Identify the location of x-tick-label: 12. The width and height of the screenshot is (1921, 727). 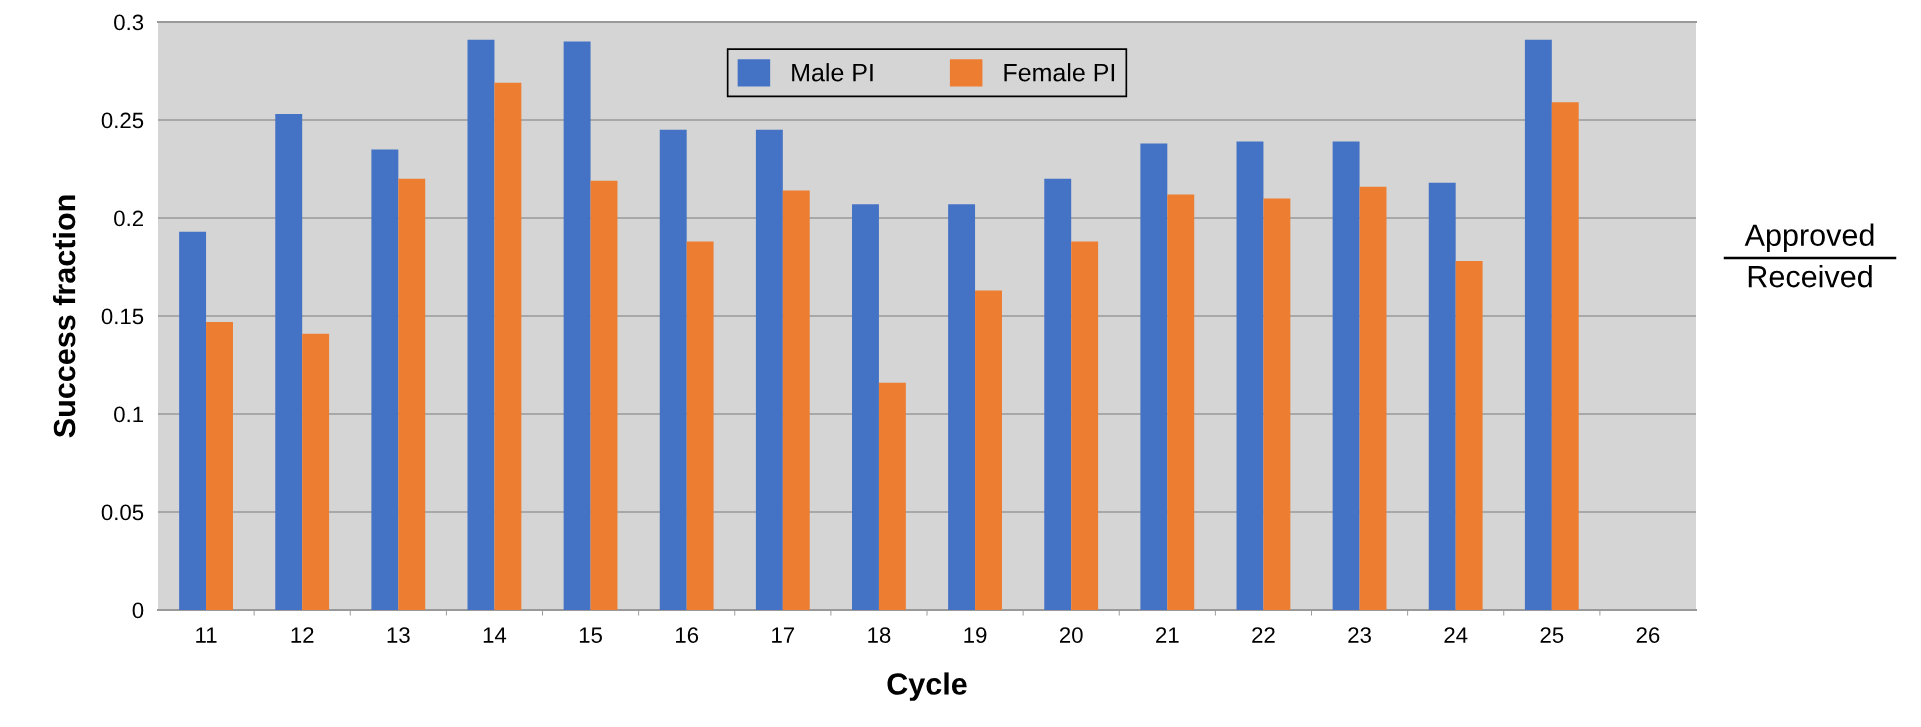
(302, 635).